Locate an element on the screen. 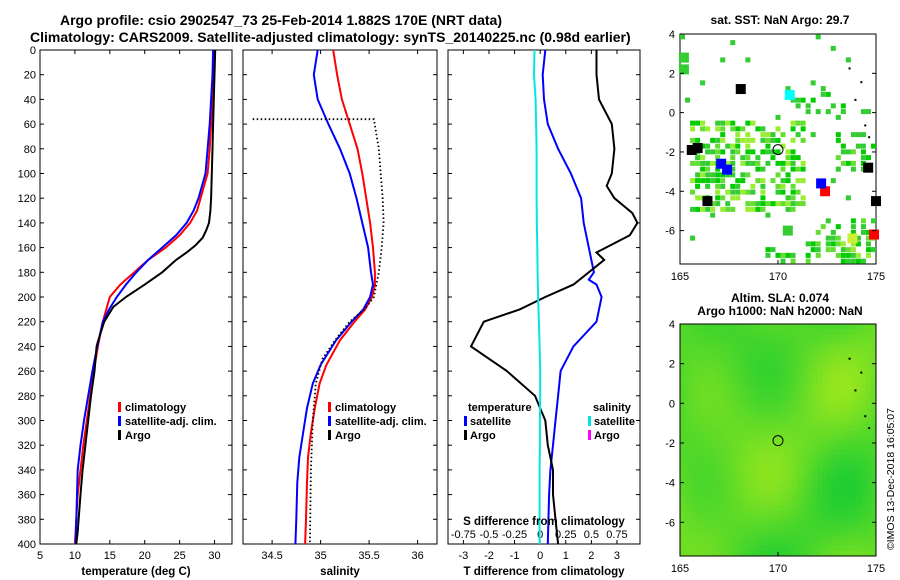 The image size is (900, 580). y-tick-label: 380 is located at coordinates (27, 520).